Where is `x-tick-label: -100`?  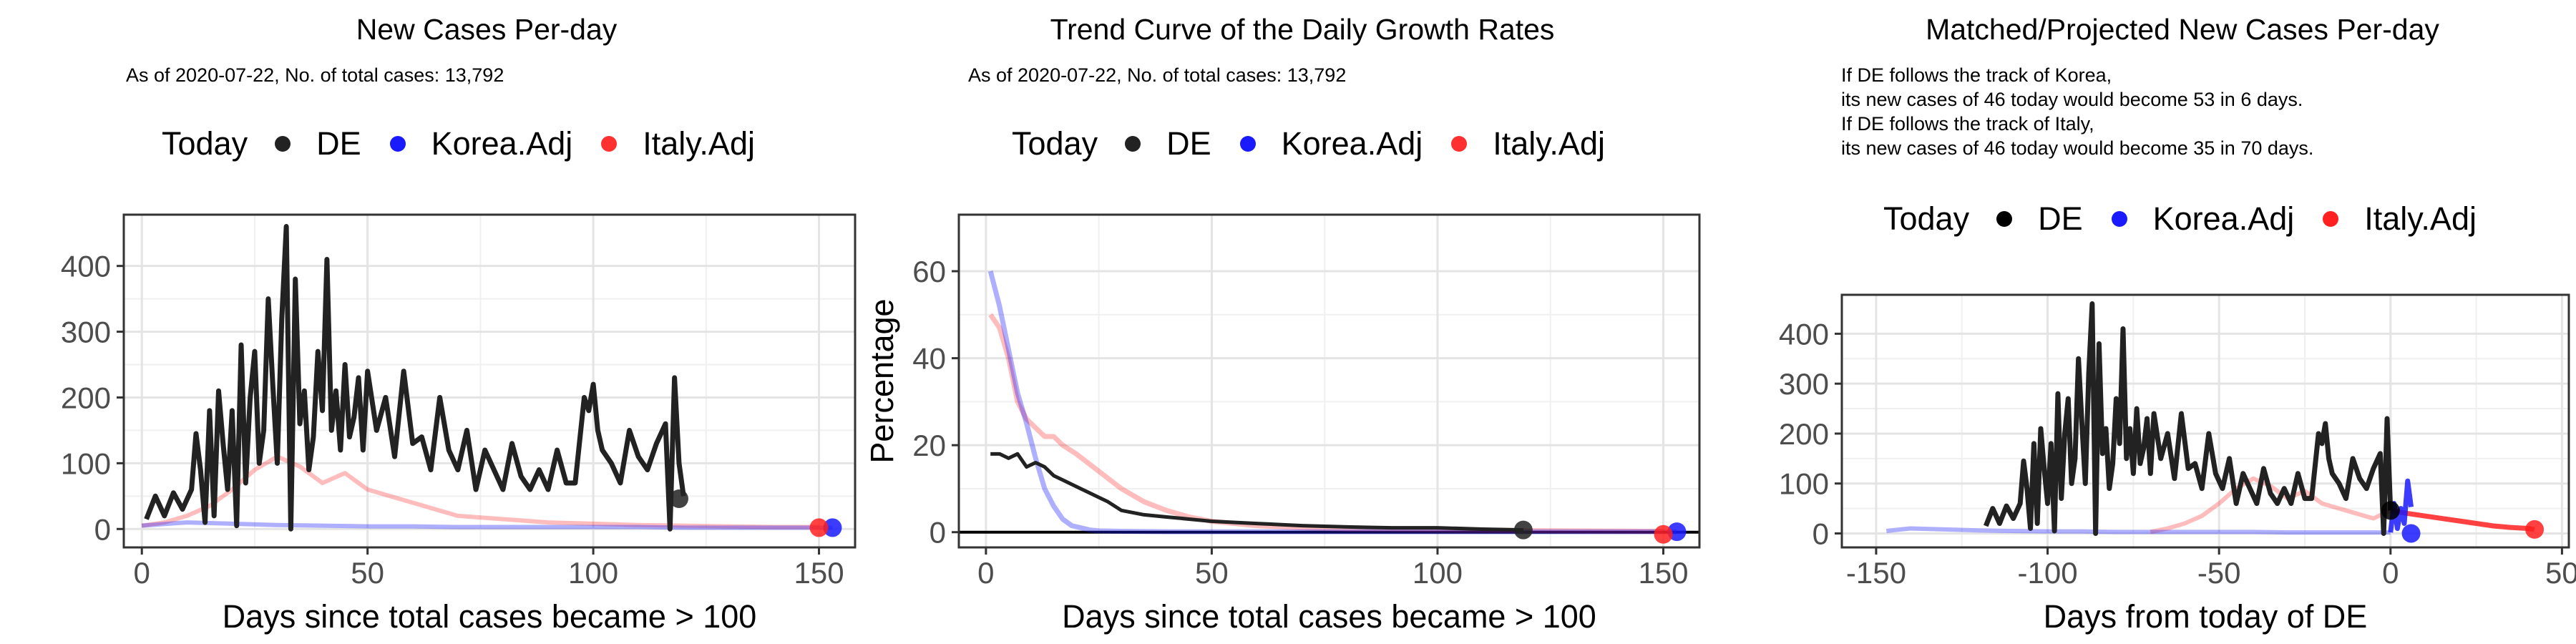
x-tick-label: -100 is located at coordinates (2048, 573).